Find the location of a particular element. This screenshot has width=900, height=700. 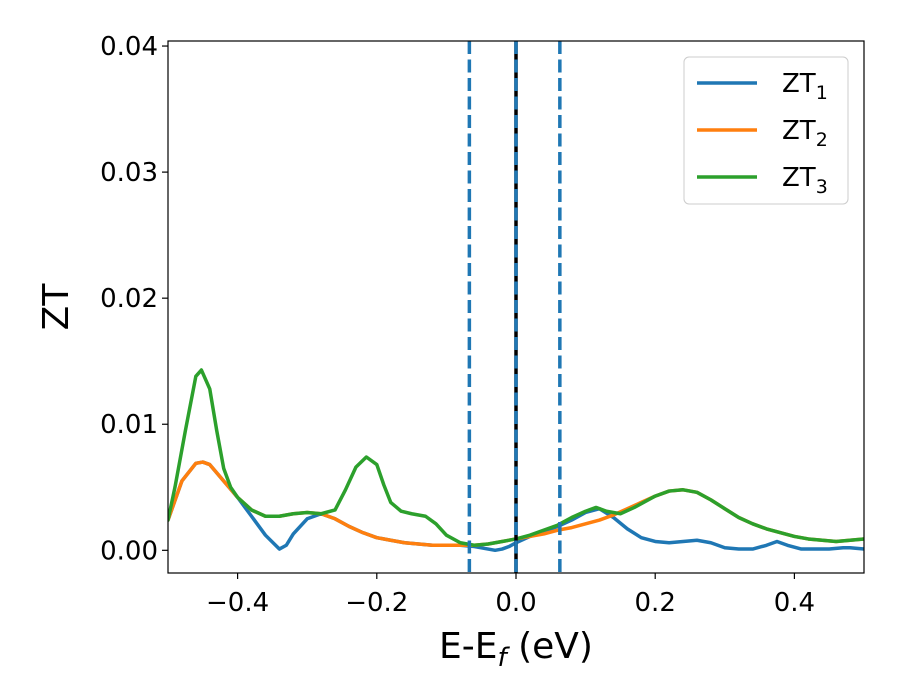

legend-label-3: ZT3 is located at coordinates (805, 180).